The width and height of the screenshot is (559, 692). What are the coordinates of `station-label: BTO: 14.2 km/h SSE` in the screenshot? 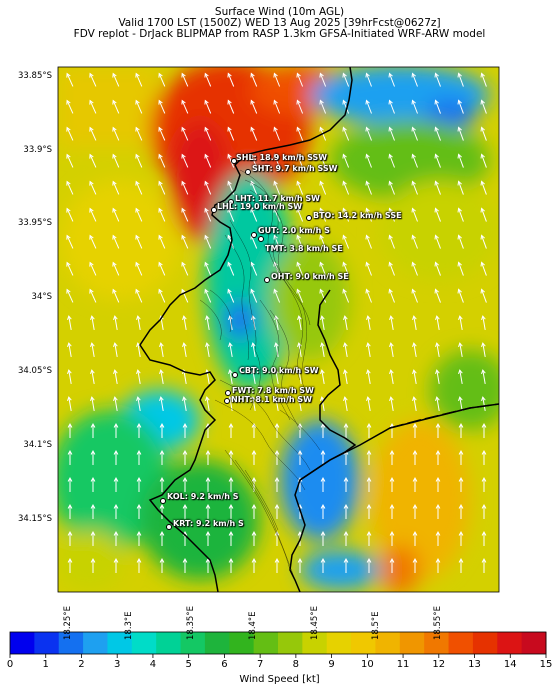 It's located at (357, 215).